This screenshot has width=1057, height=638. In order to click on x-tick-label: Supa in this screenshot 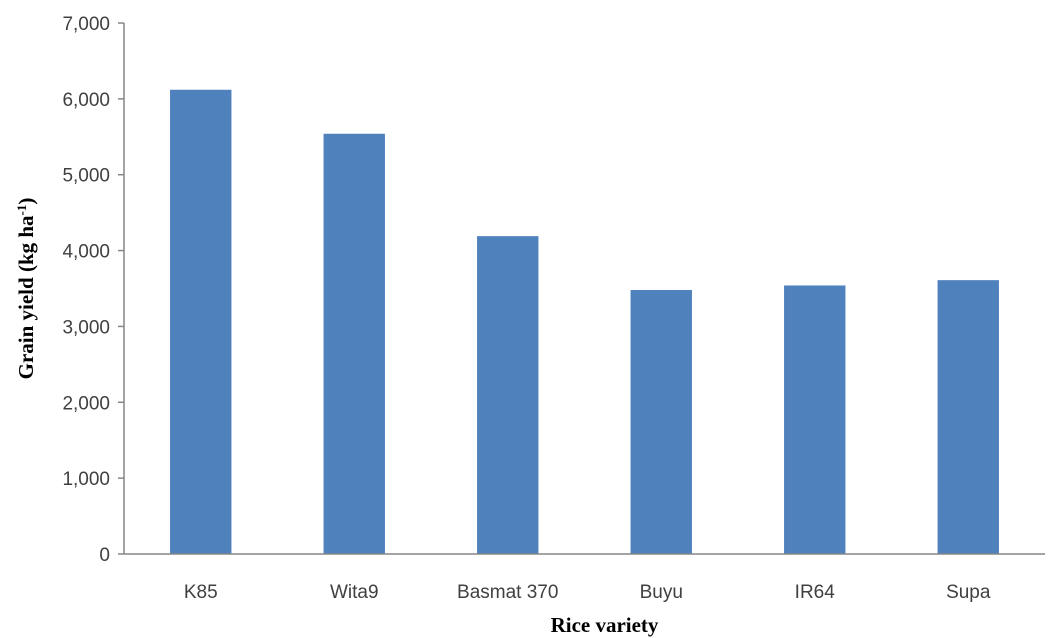, I will do `click(968, 592)`.